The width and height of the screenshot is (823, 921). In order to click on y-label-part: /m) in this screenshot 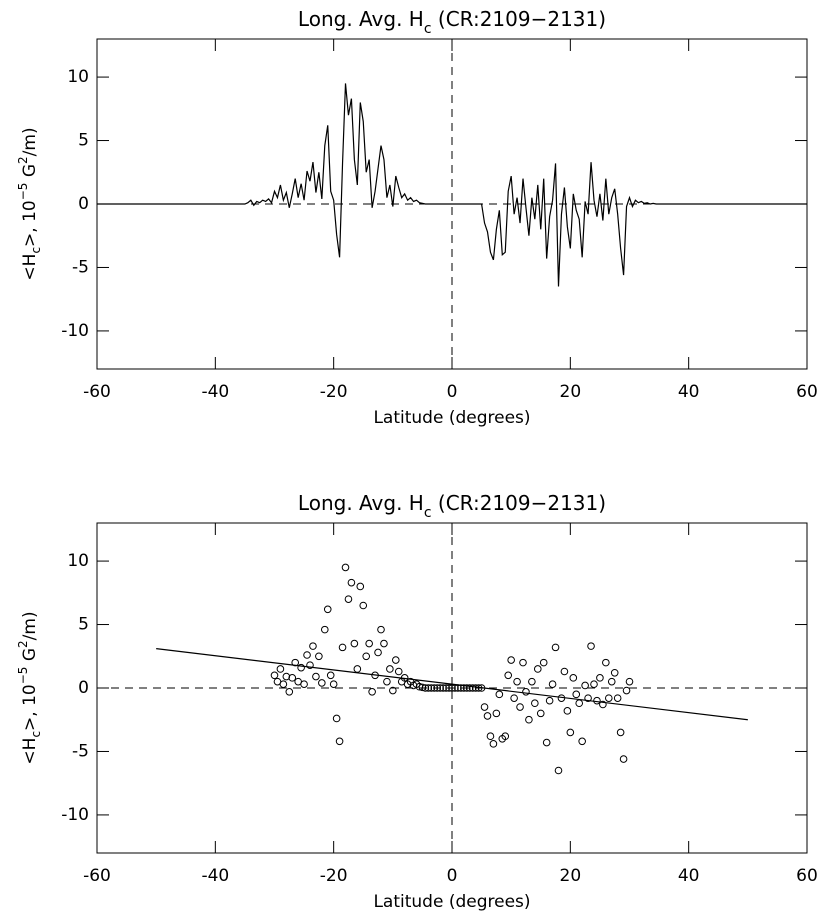, I will do `click(30, 625)`.